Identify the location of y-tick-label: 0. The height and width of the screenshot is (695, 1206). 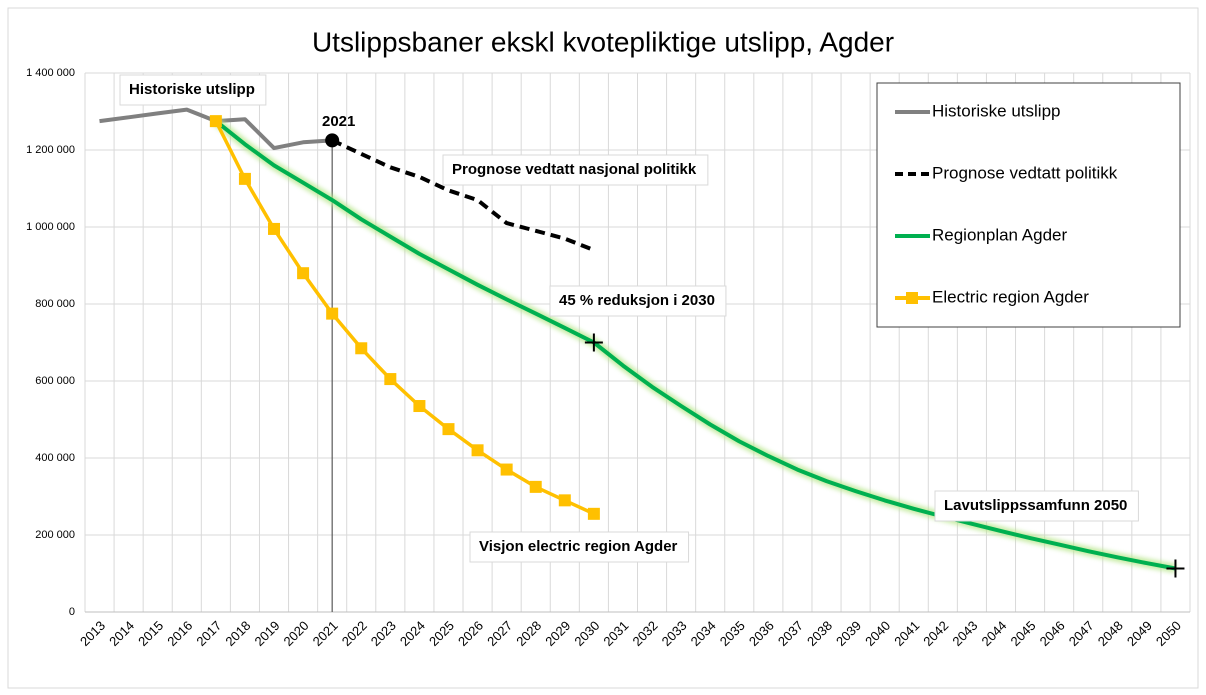
(72, 612).